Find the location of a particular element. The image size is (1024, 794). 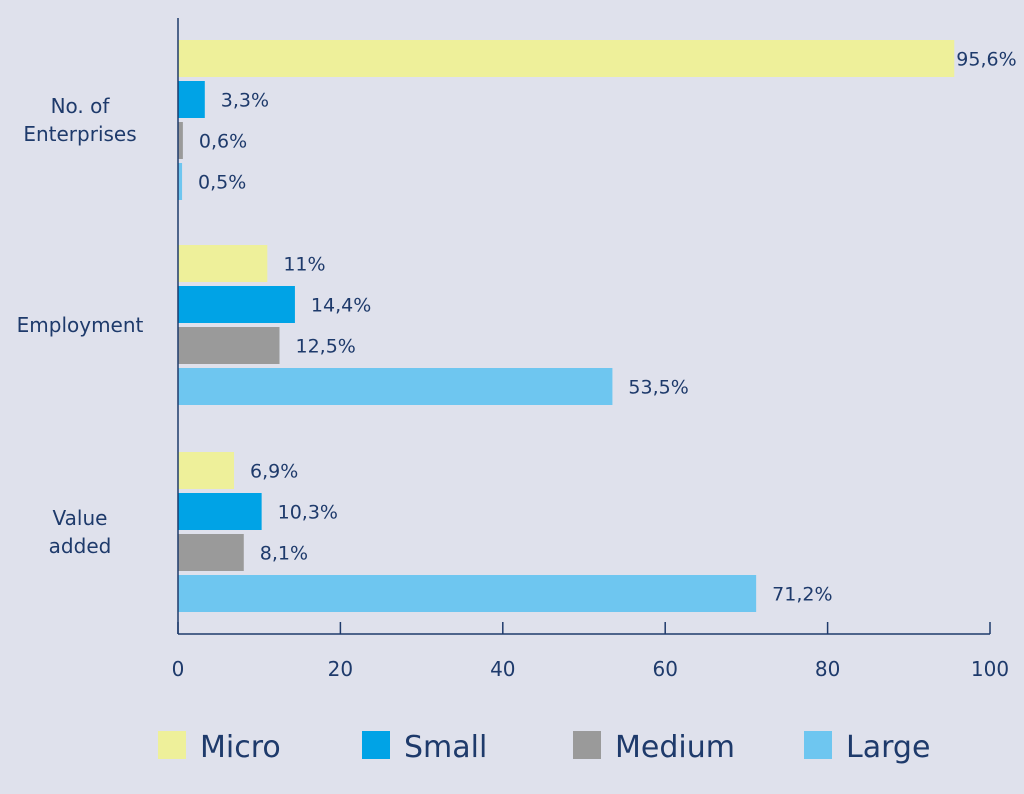

x-tick-label: 80 is located at coordinates (827, 669).